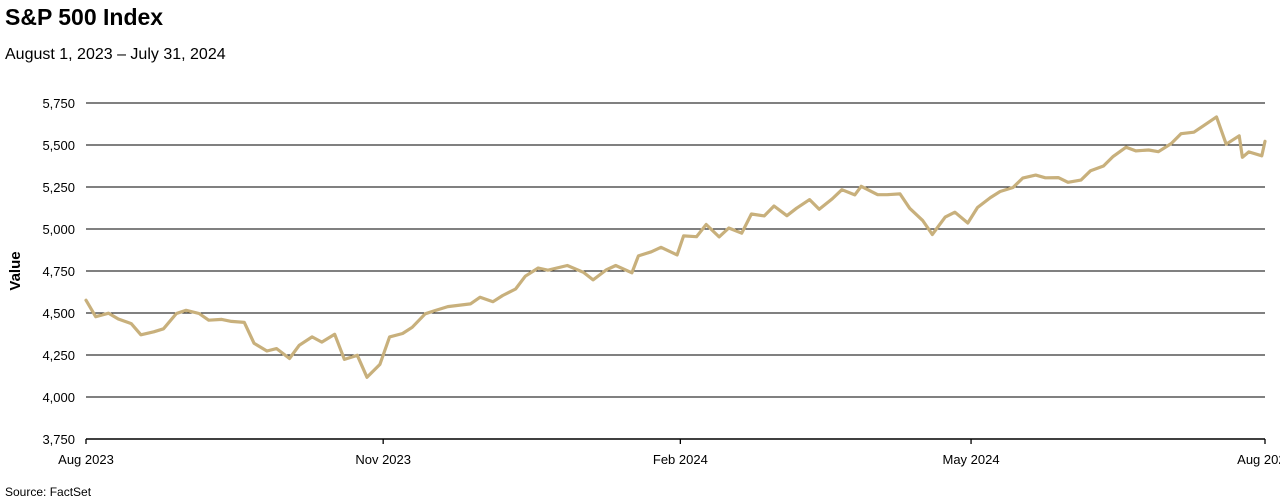 The width and height of the screenshot is (1280, 503). I want to click on x-tick-label: Aug 2023, so click(86, 459).